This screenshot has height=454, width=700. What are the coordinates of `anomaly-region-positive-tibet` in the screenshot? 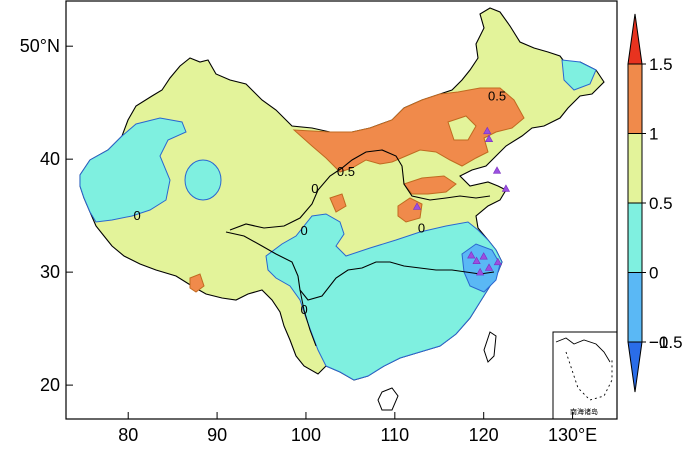 It's located at (197, 283).